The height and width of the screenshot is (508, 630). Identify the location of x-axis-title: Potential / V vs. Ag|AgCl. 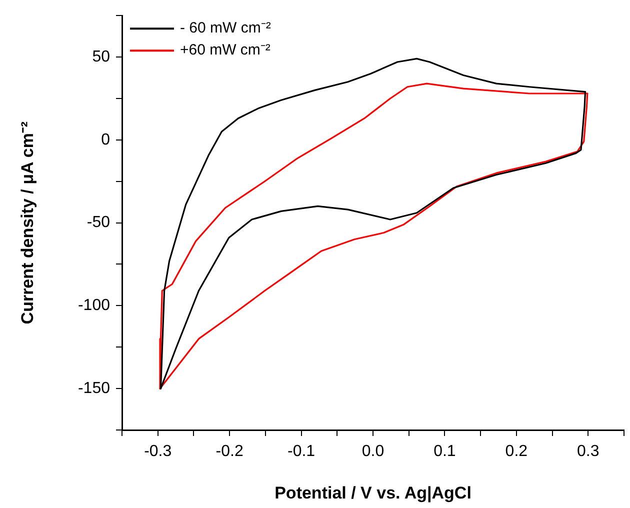
(373, 492).